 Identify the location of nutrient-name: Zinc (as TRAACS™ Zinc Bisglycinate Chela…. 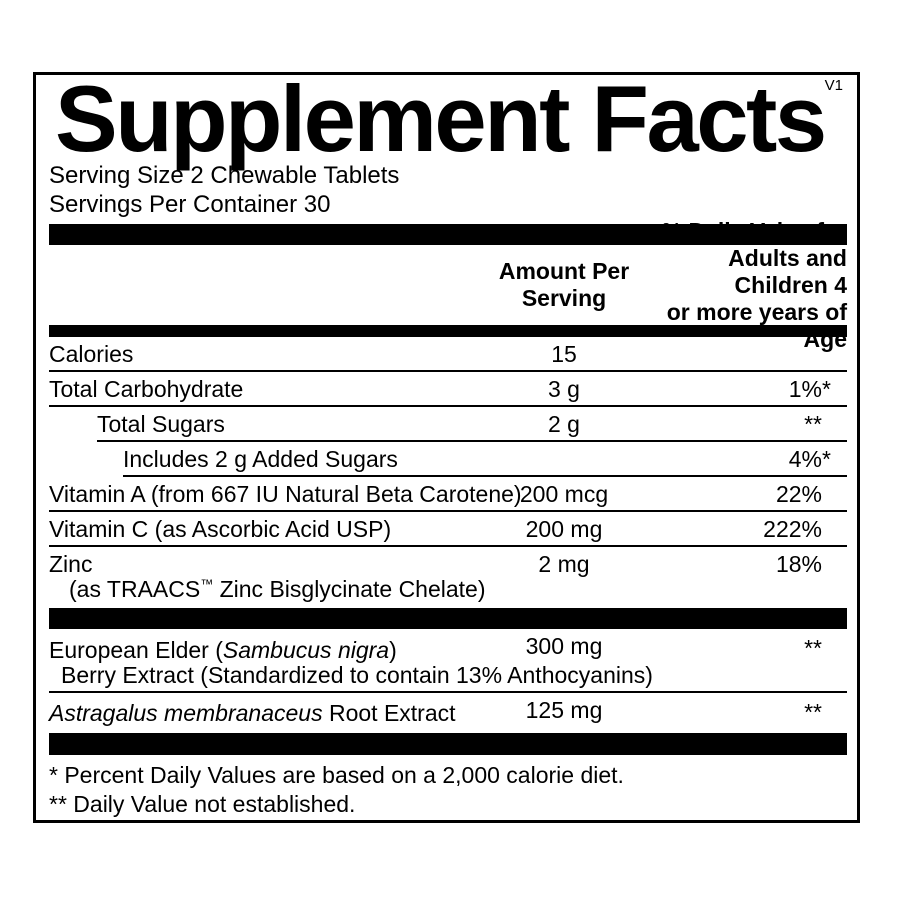
(448, 577).